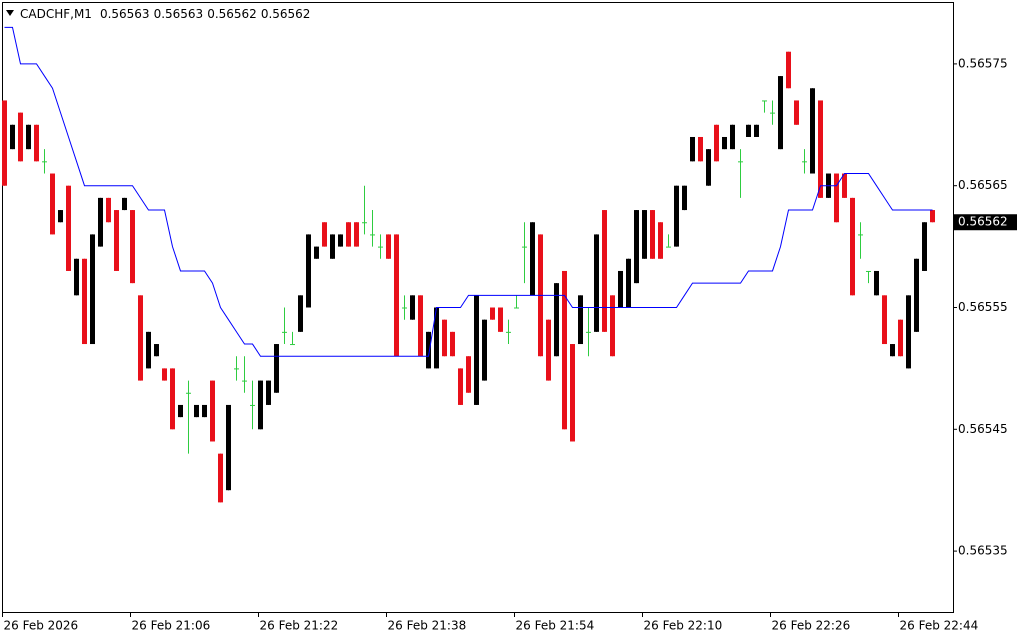  What do you see at coordinates (10, 13) in the screenshot?
I see `menu-triangle` at bounding box center [10, 13].